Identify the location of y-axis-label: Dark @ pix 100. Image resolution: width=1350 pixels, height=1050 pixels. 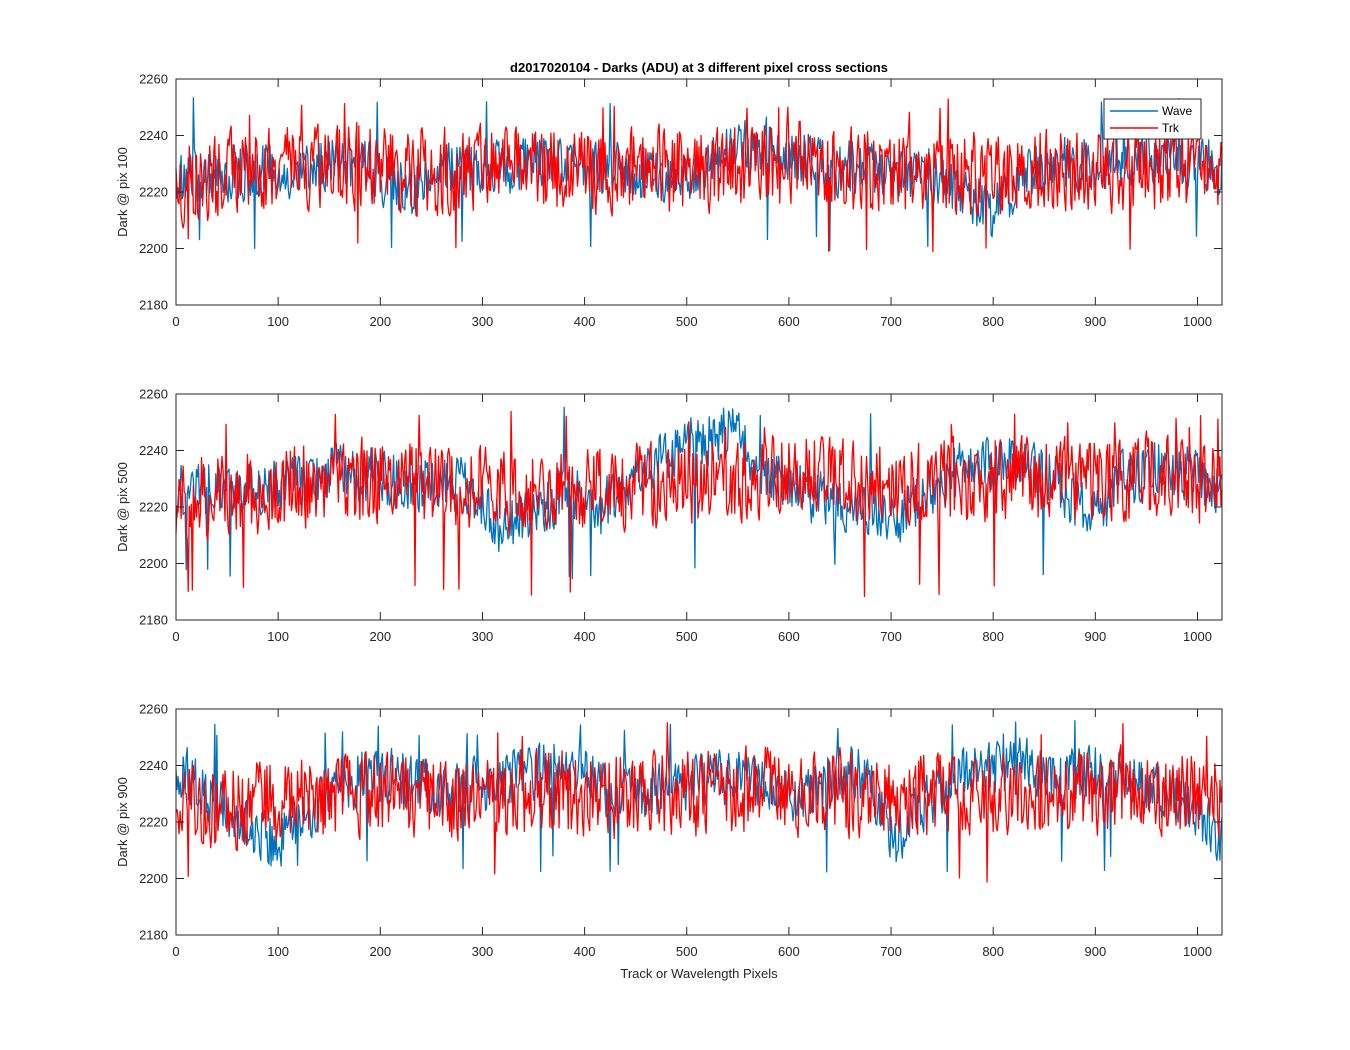
(122, 192).